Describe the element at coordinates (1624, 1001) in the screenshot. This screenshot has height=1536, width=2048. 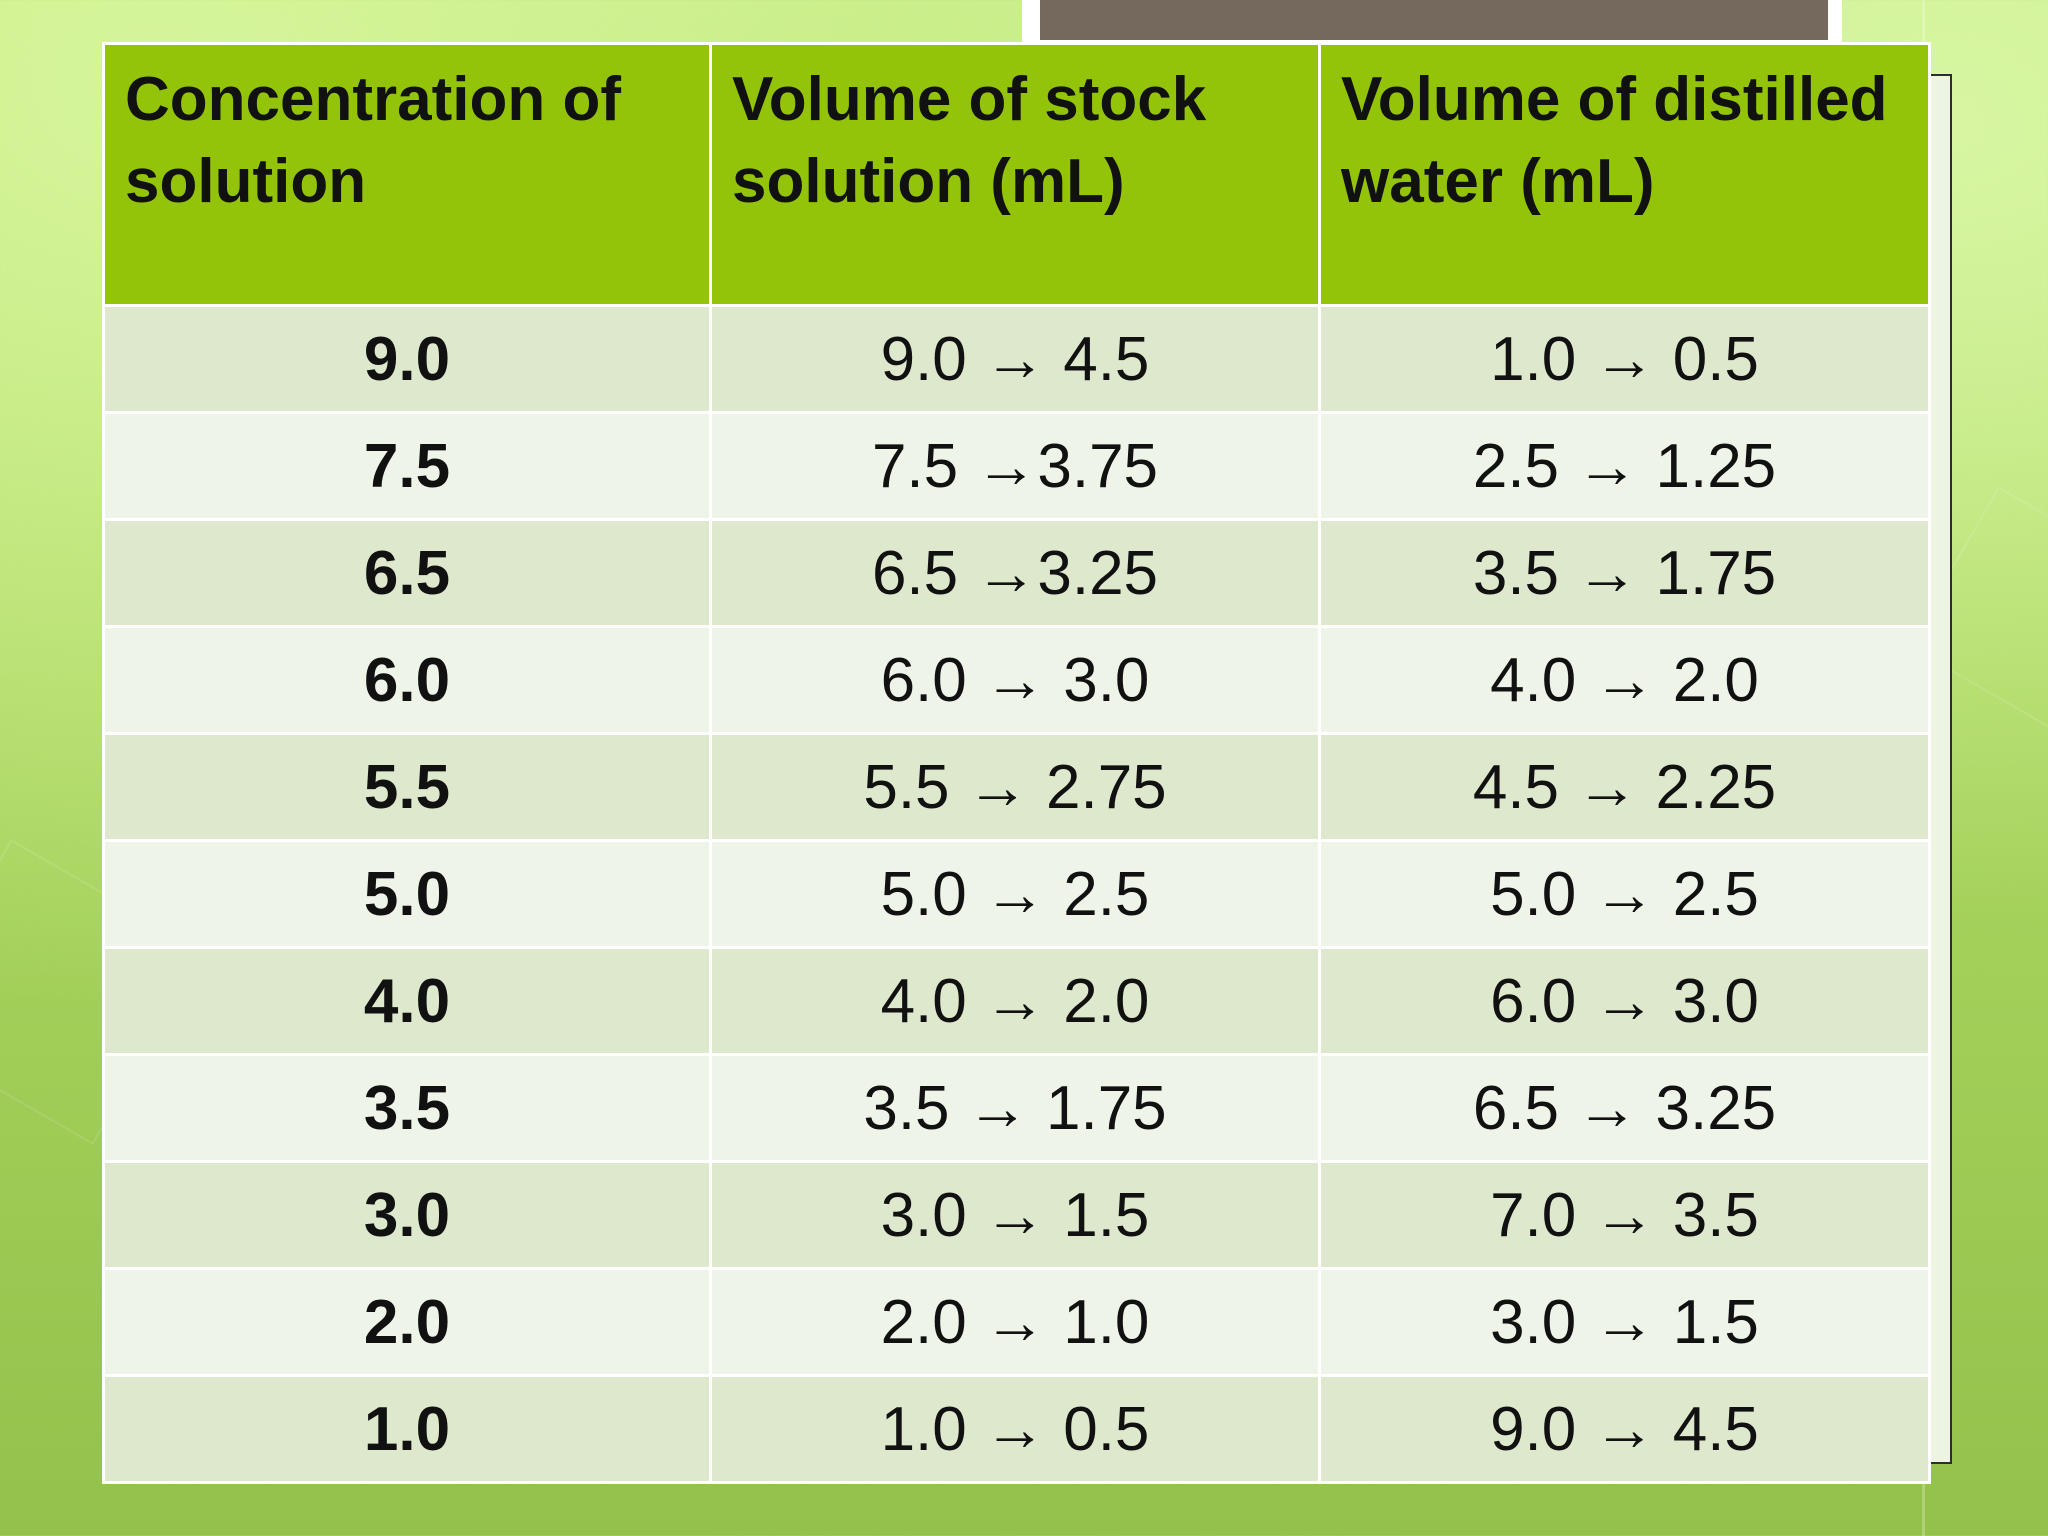
I see `water-volume-cell: 6.0 → 3.0` at that location.